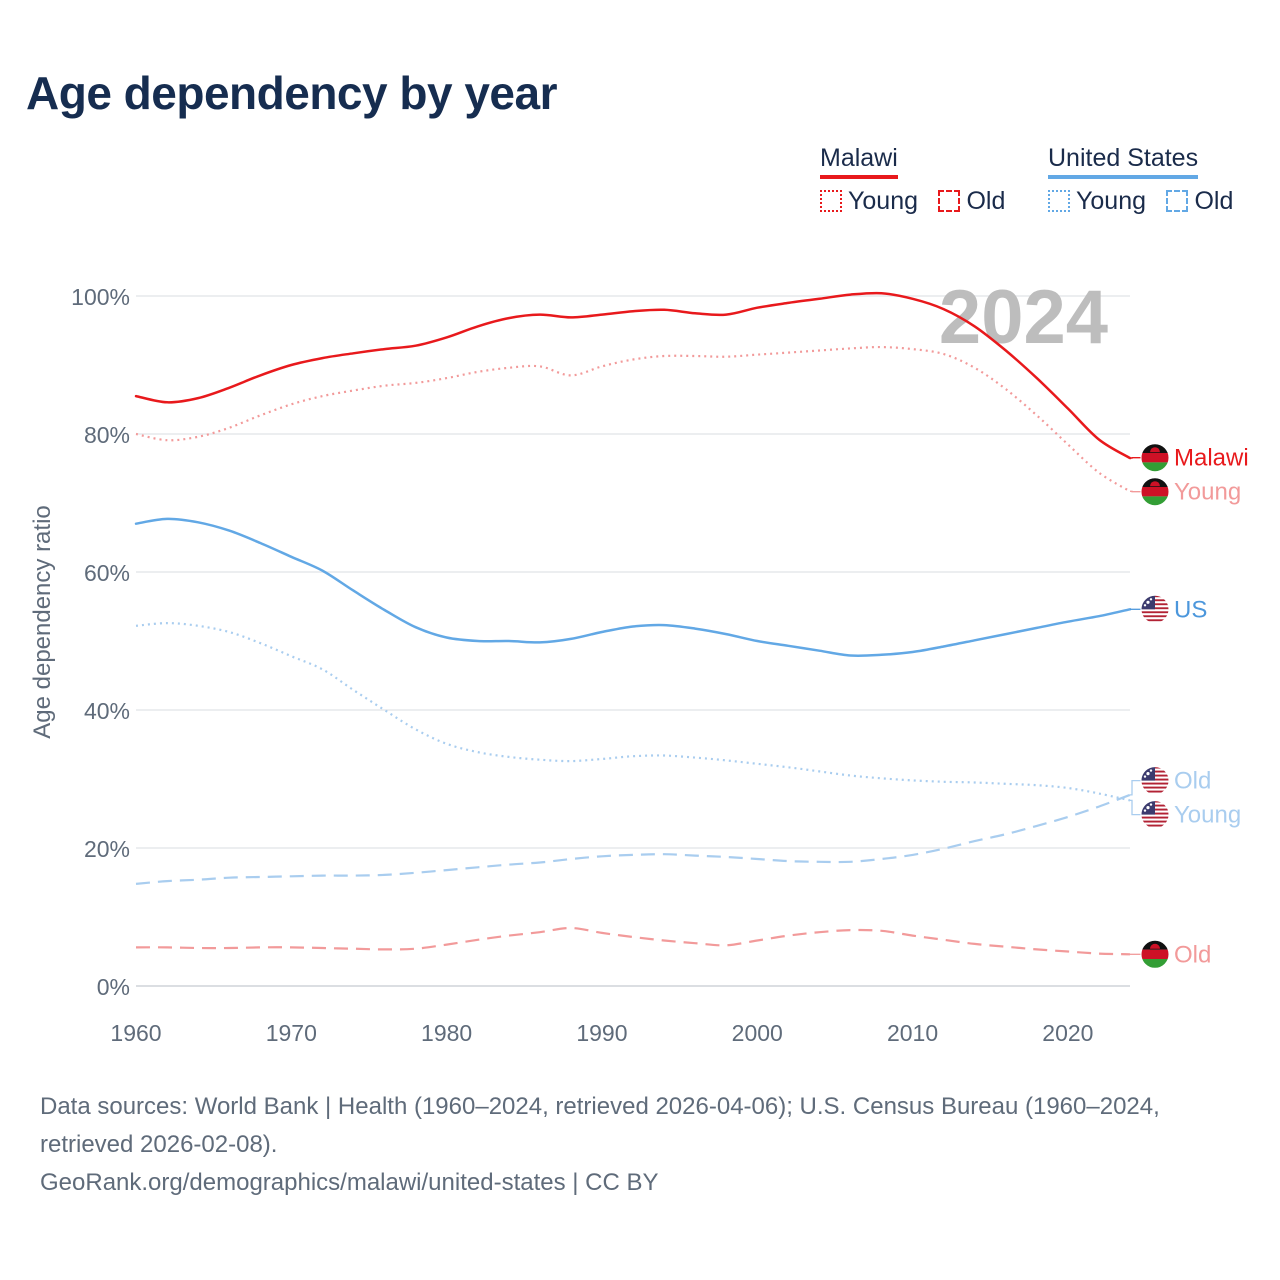 Image resolution: width=1280 pixels, height=1280 pixels. Describe the element at coordinates (135, 1033) in the screenshot. I see `x-tick-label: 1960` at that location.